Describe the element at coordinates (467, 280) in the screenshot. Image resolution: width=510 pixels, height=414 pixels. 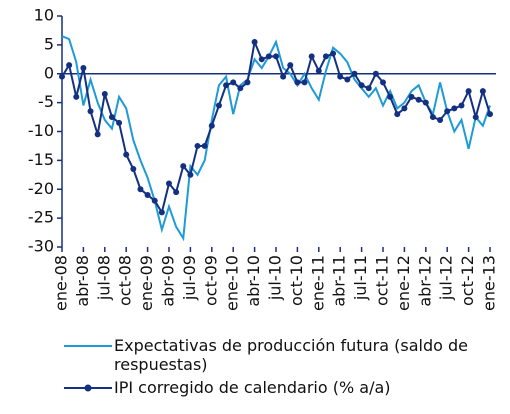
I see `x-tick-label: oct-12` at that location.